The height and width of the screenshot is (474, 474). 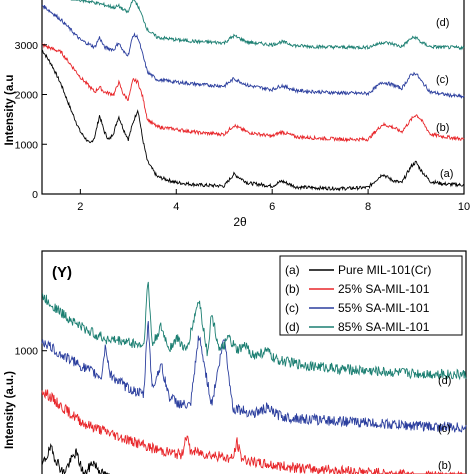 I want to click on top-curve-label-c: (c), so click(x=442, y=80).